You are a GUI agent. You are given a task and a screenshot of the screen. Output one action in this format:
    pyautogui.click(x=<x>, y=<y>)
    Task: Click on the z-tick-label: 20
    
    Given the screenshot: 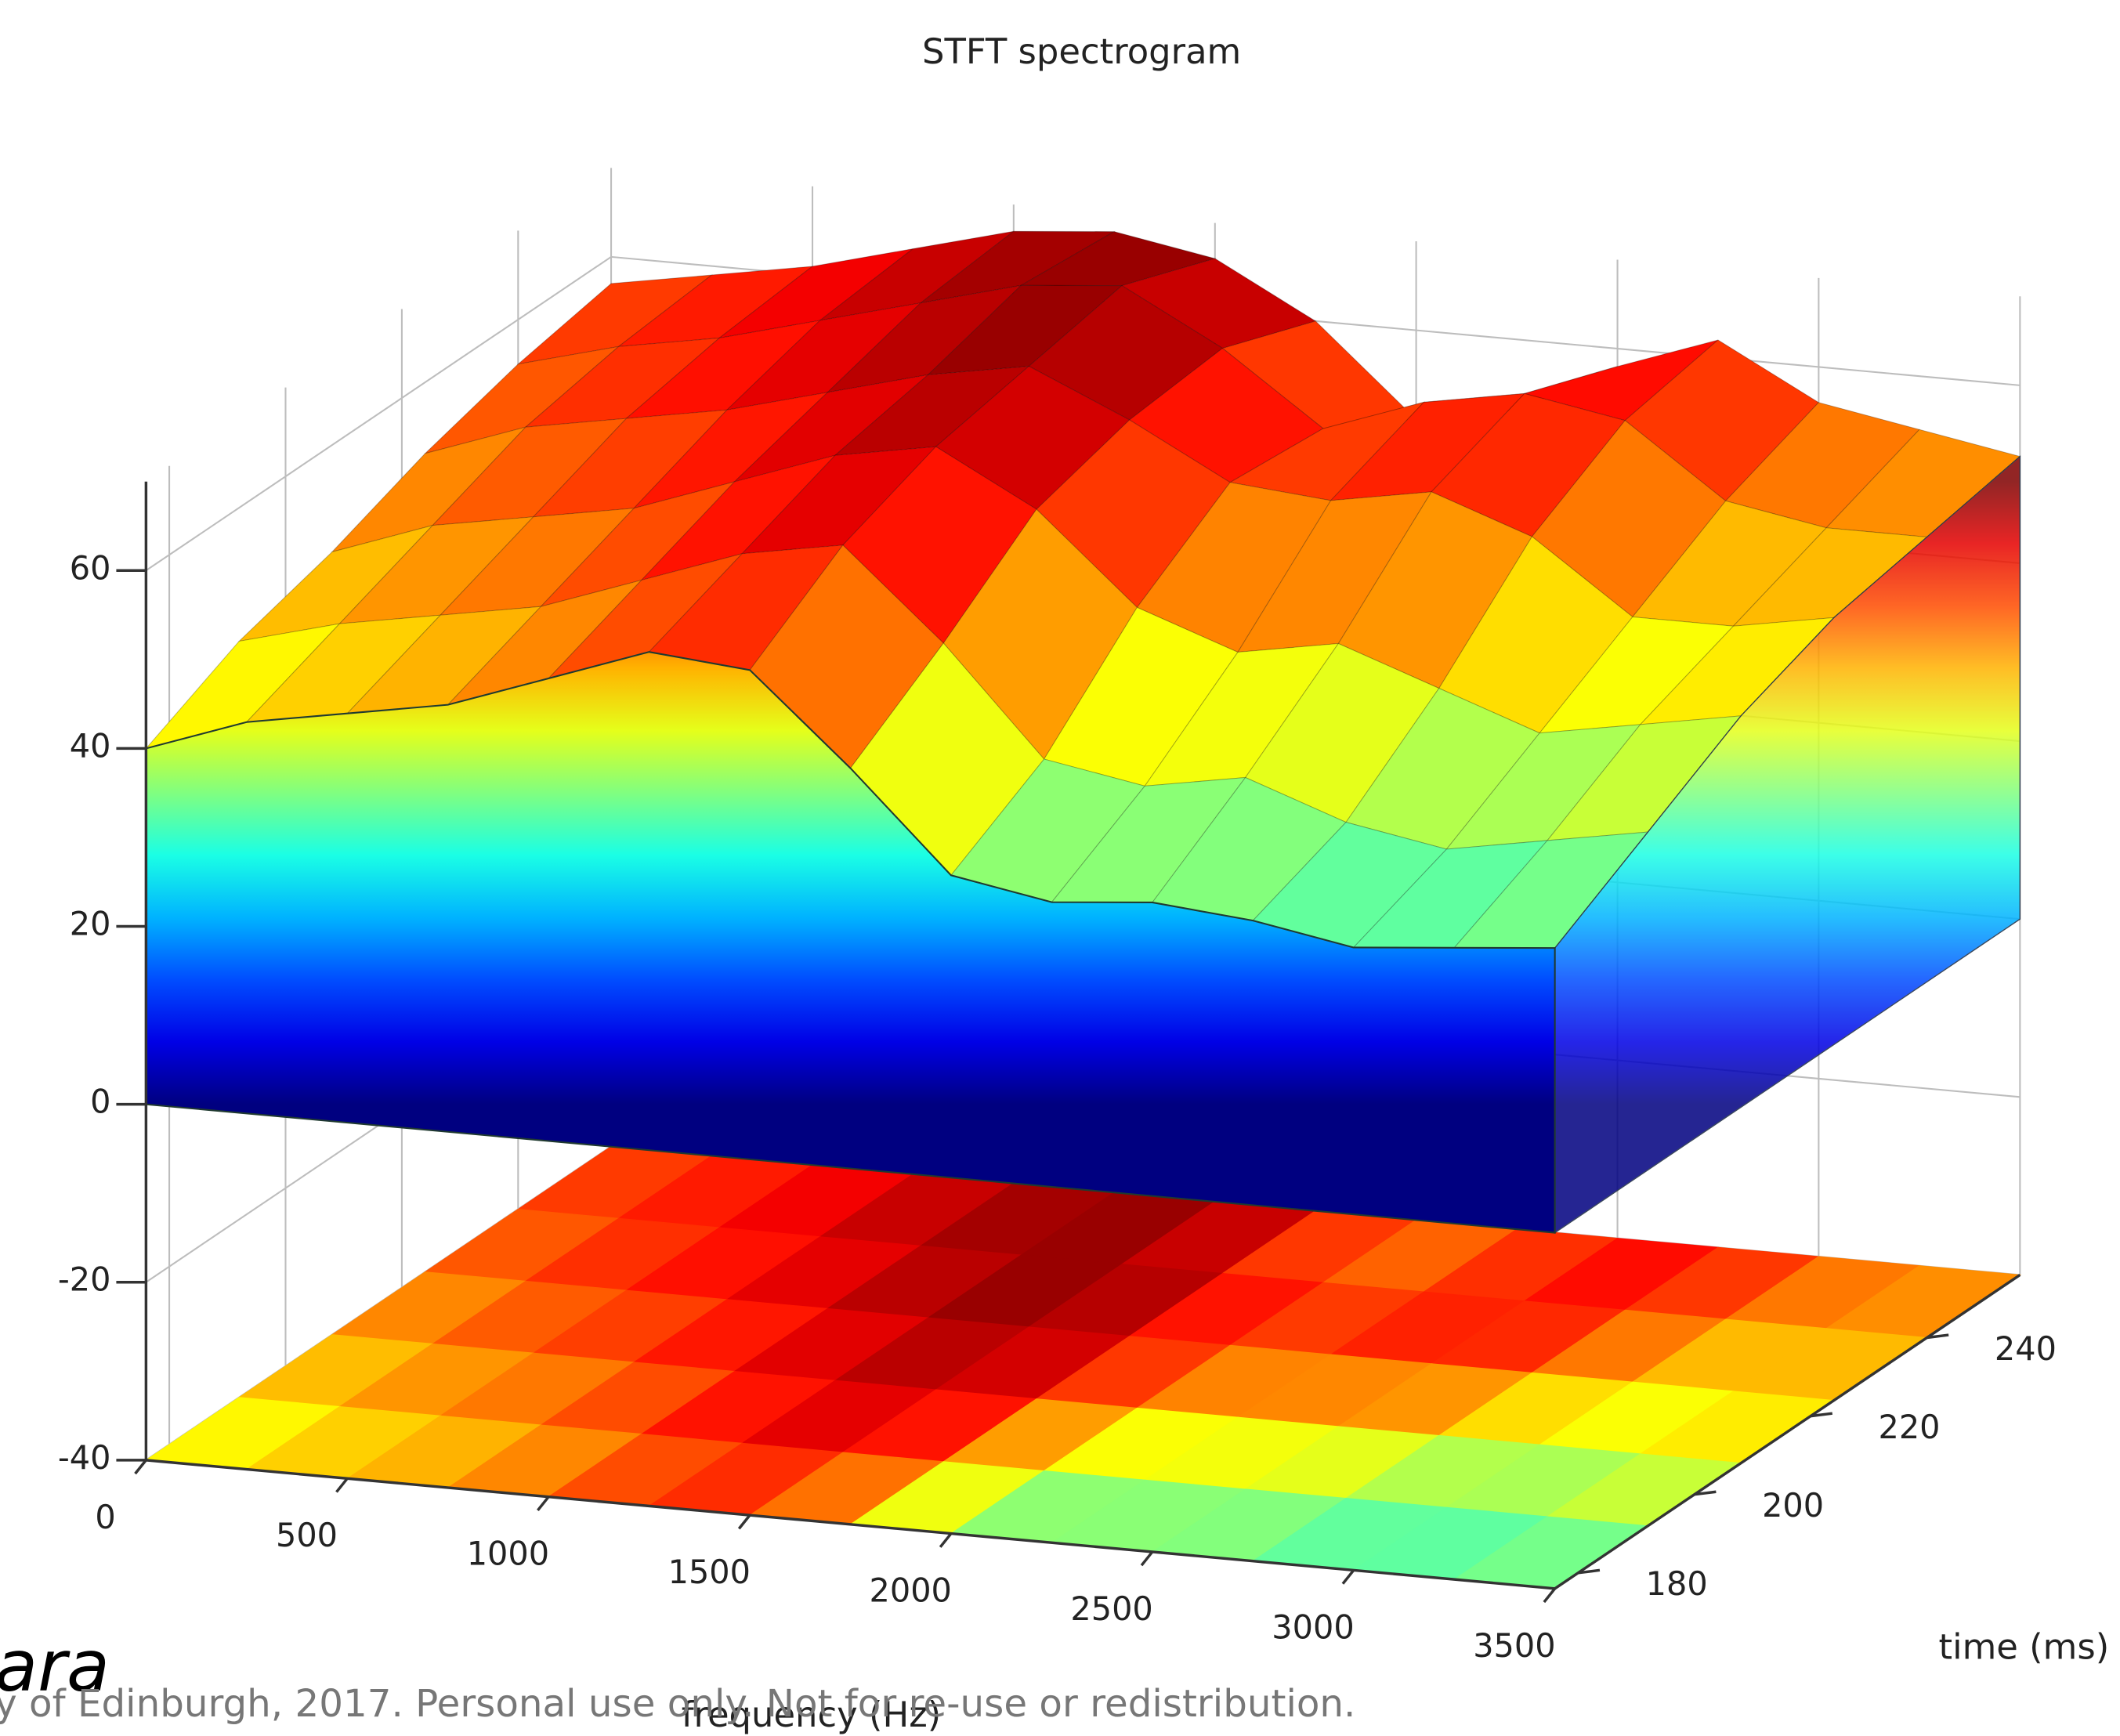 What is the action you would take?
    pyautogui.click(x=90, y=924)
    